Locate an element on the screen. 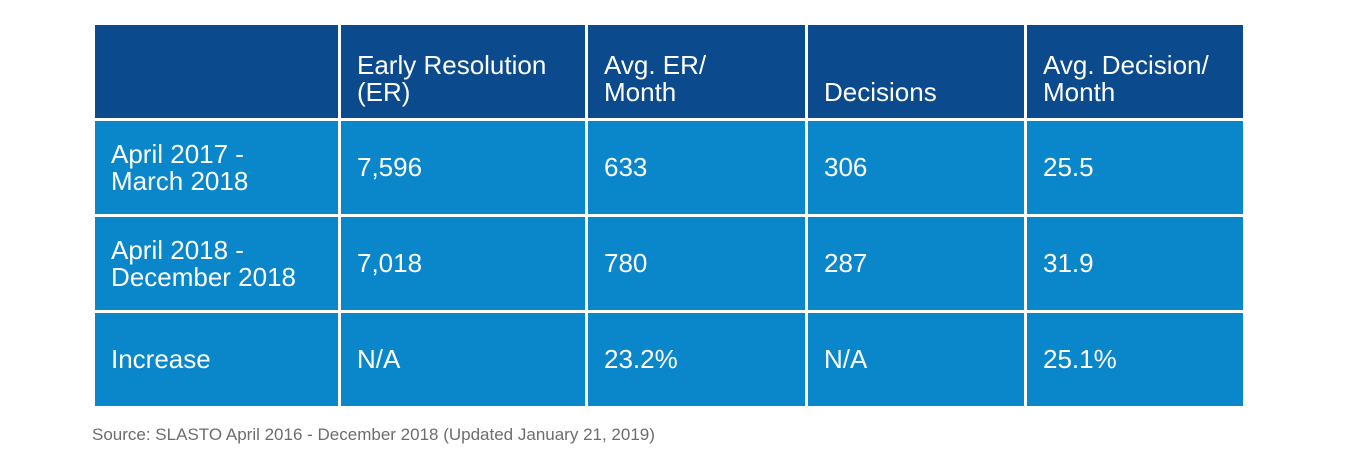  row-label-line: December 2018 is located at coordinates (203, 276).